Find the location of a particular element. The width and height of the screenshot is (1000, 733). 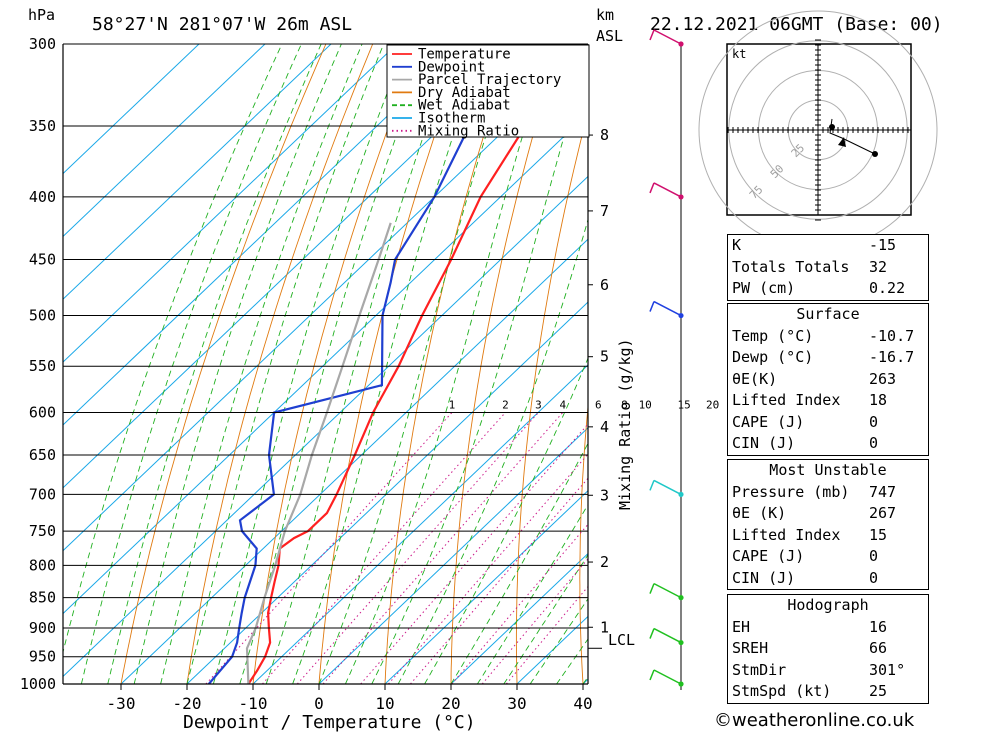

mu-index-value: 267 is located at coordinates (883, 513).